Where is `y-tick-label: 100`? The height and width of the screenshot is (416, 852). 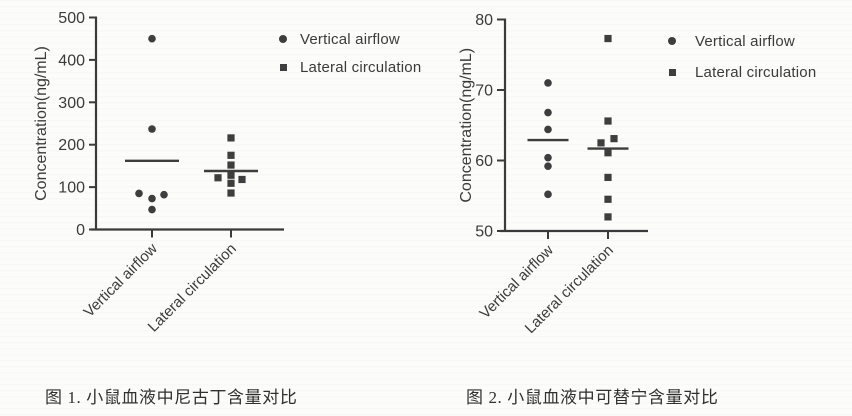
y-tick-label: 100 is located at coordinates (71, 188).